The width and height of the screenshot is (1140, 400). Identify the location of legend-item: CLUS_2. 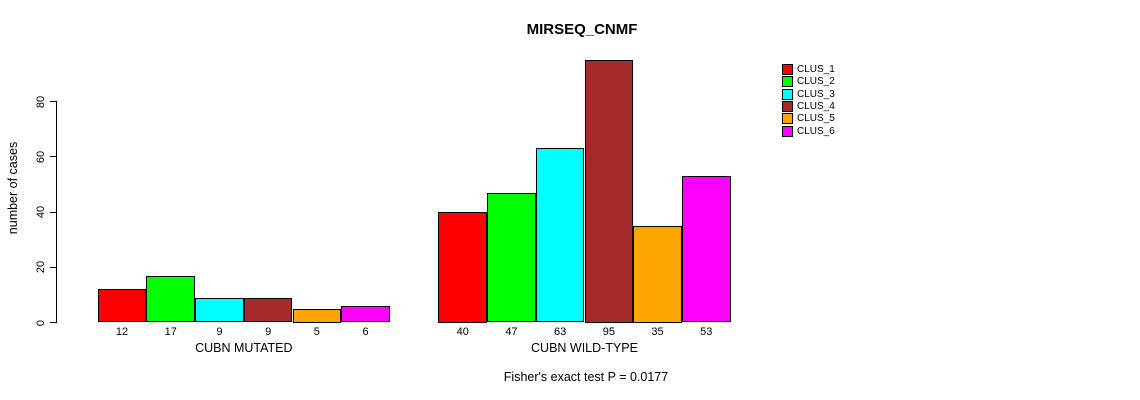
(808, 81).